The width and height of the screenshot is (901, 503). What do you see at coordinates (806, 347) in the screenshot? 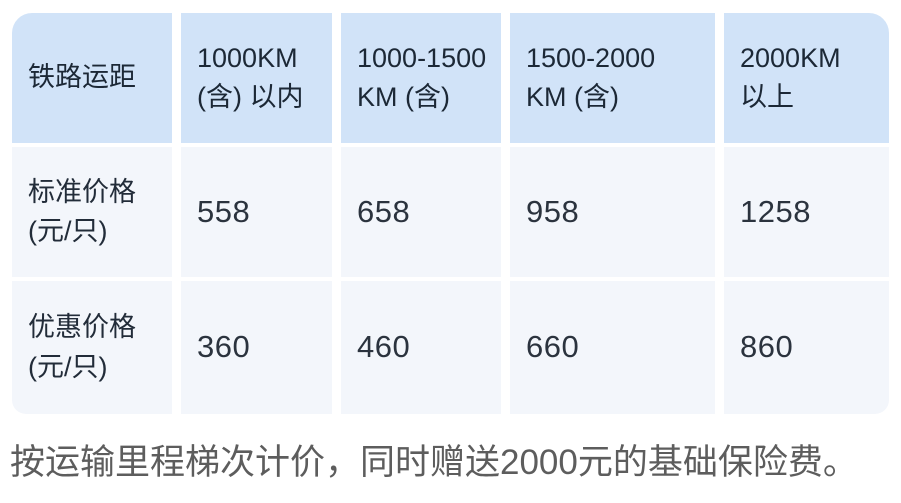
I see `discount-price-value-cell: 860` at bounding box center [806, 347].